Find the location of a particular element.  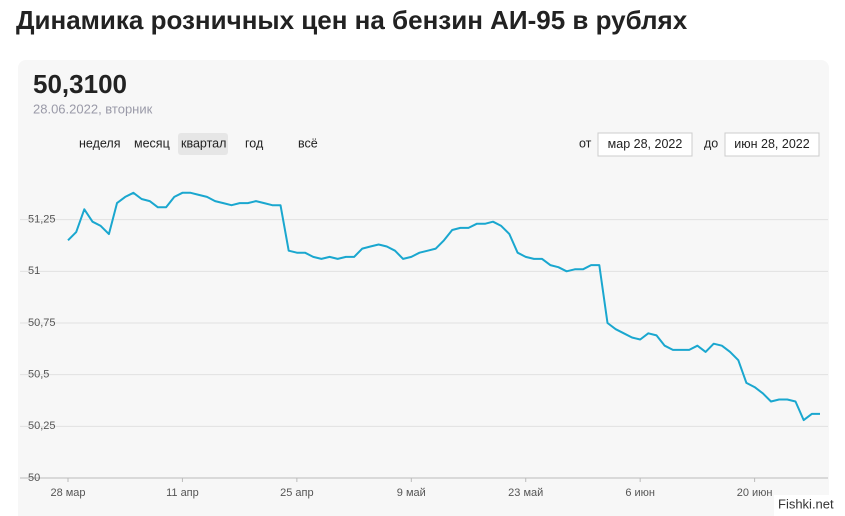

to-date: июн 28, 2022 is located at coordinates (771, 144).